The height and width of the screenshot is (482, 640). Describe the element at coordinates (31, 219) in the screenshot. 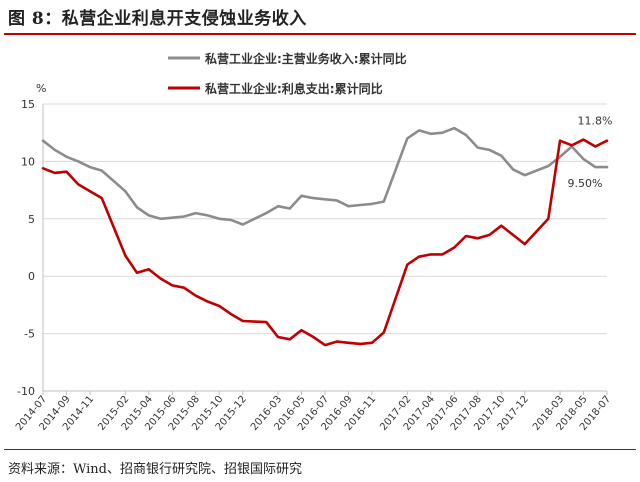

I see `y-tick-label: 5` at that location.